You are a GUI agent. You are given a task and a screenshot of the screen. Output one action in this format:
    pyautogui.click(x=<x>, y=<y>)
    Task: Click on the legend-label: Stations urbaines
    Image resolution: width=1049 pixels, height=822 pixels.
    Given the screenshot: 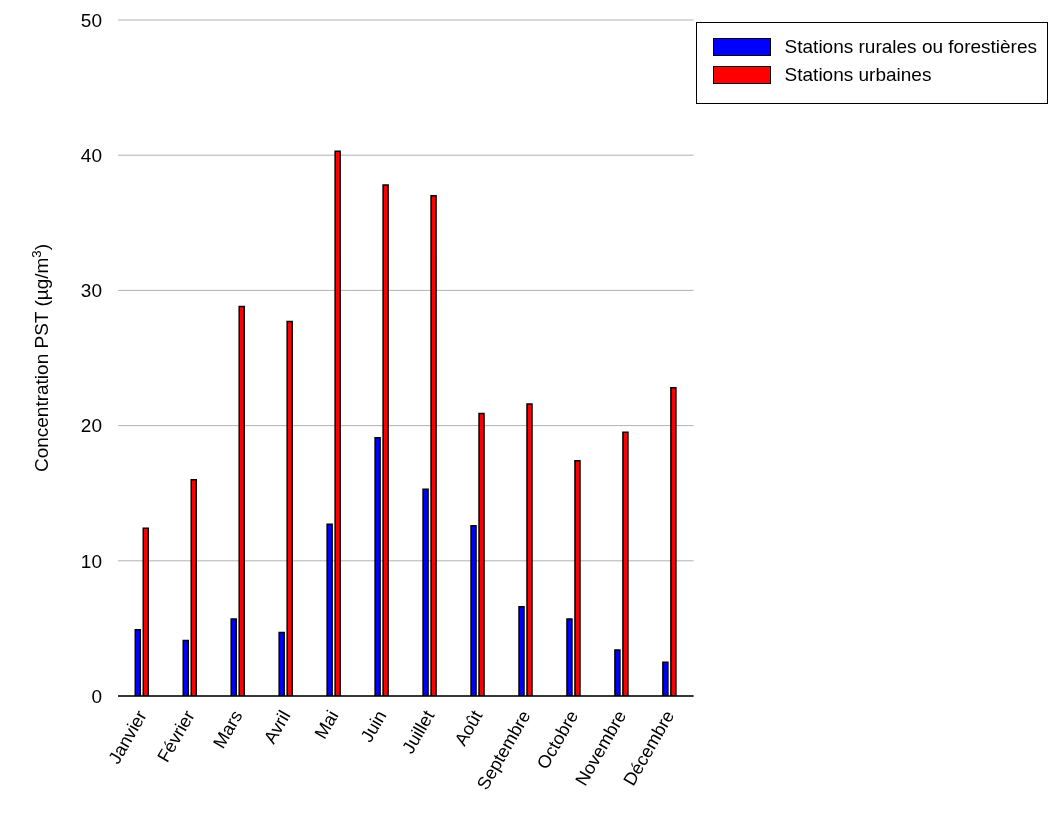 What is the action you would take?
    pyautogui.click(x=858, y=75)
    